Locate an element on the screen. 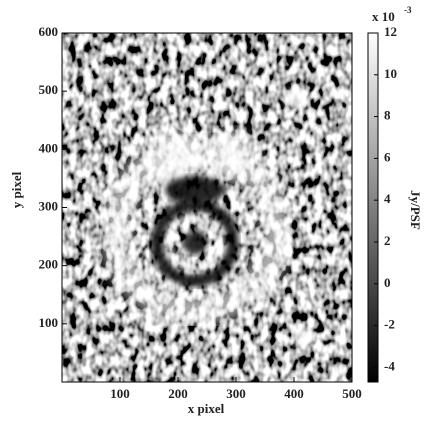 The width and height of the screenshot is (436, 434). x-tick-label: 200 is located at coordinates (178, 393).